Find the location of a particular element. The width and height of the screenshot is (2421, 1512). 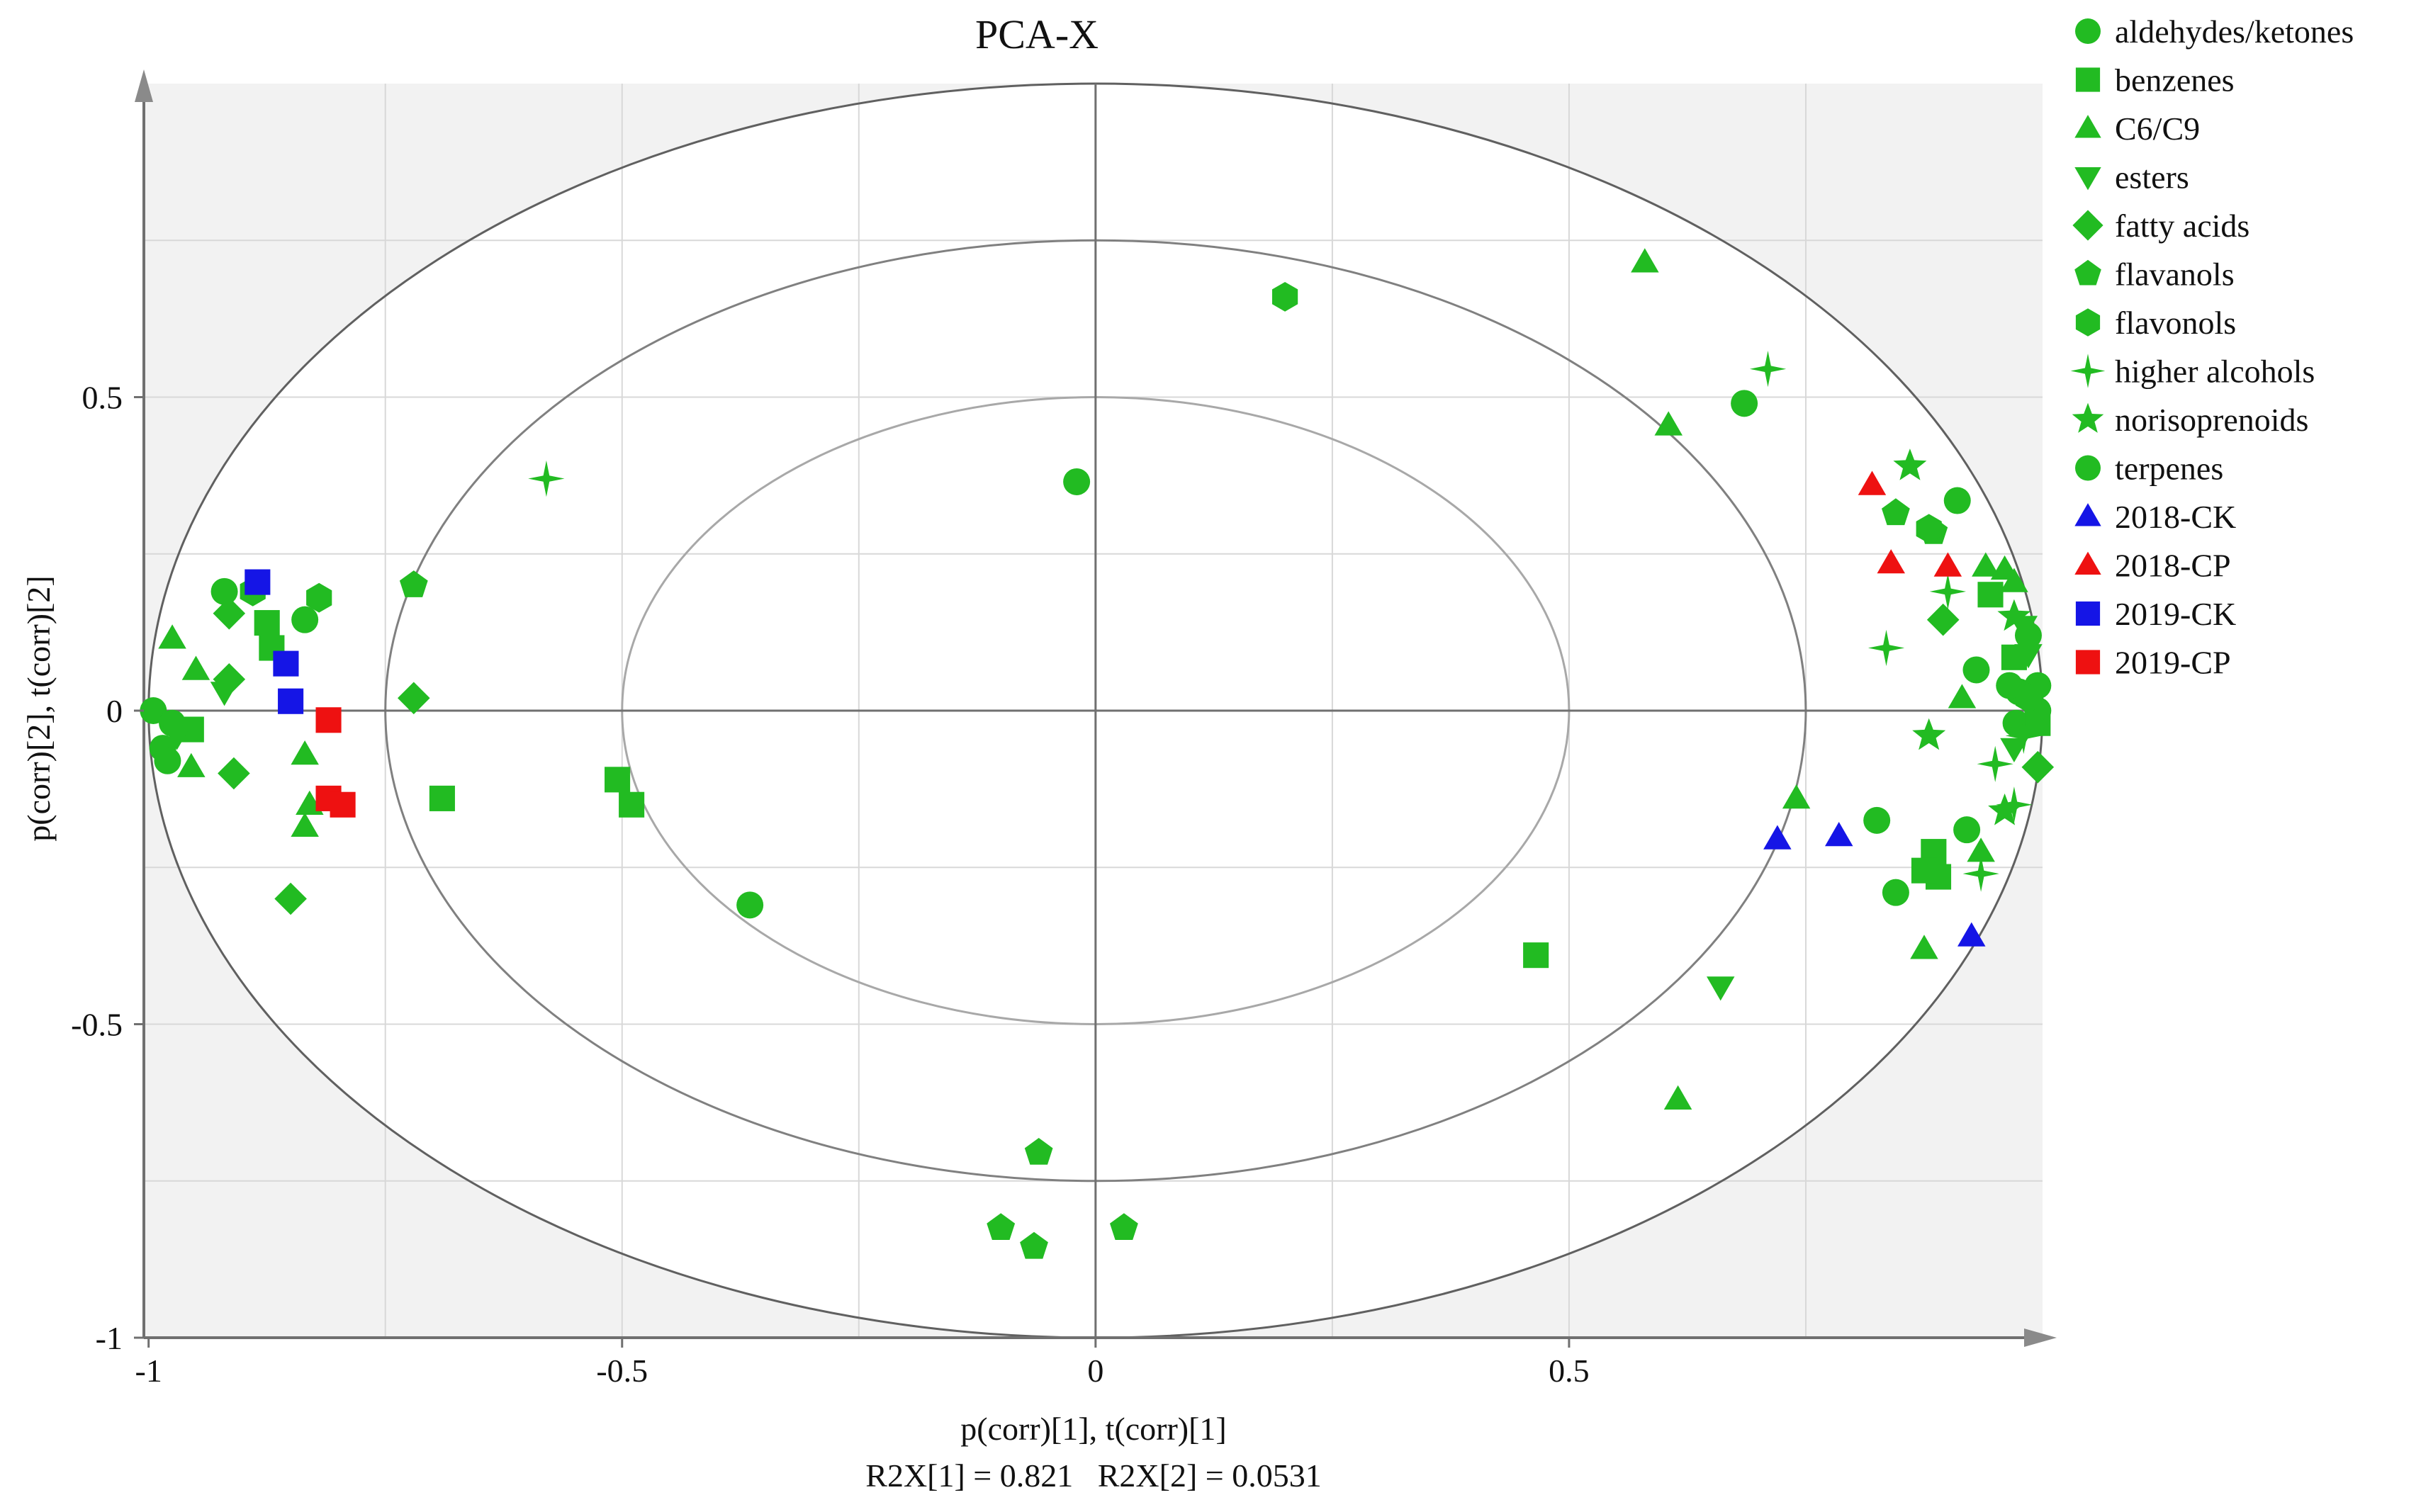

x-tick-label: -0.5 is located at coordinates (622, 1371).